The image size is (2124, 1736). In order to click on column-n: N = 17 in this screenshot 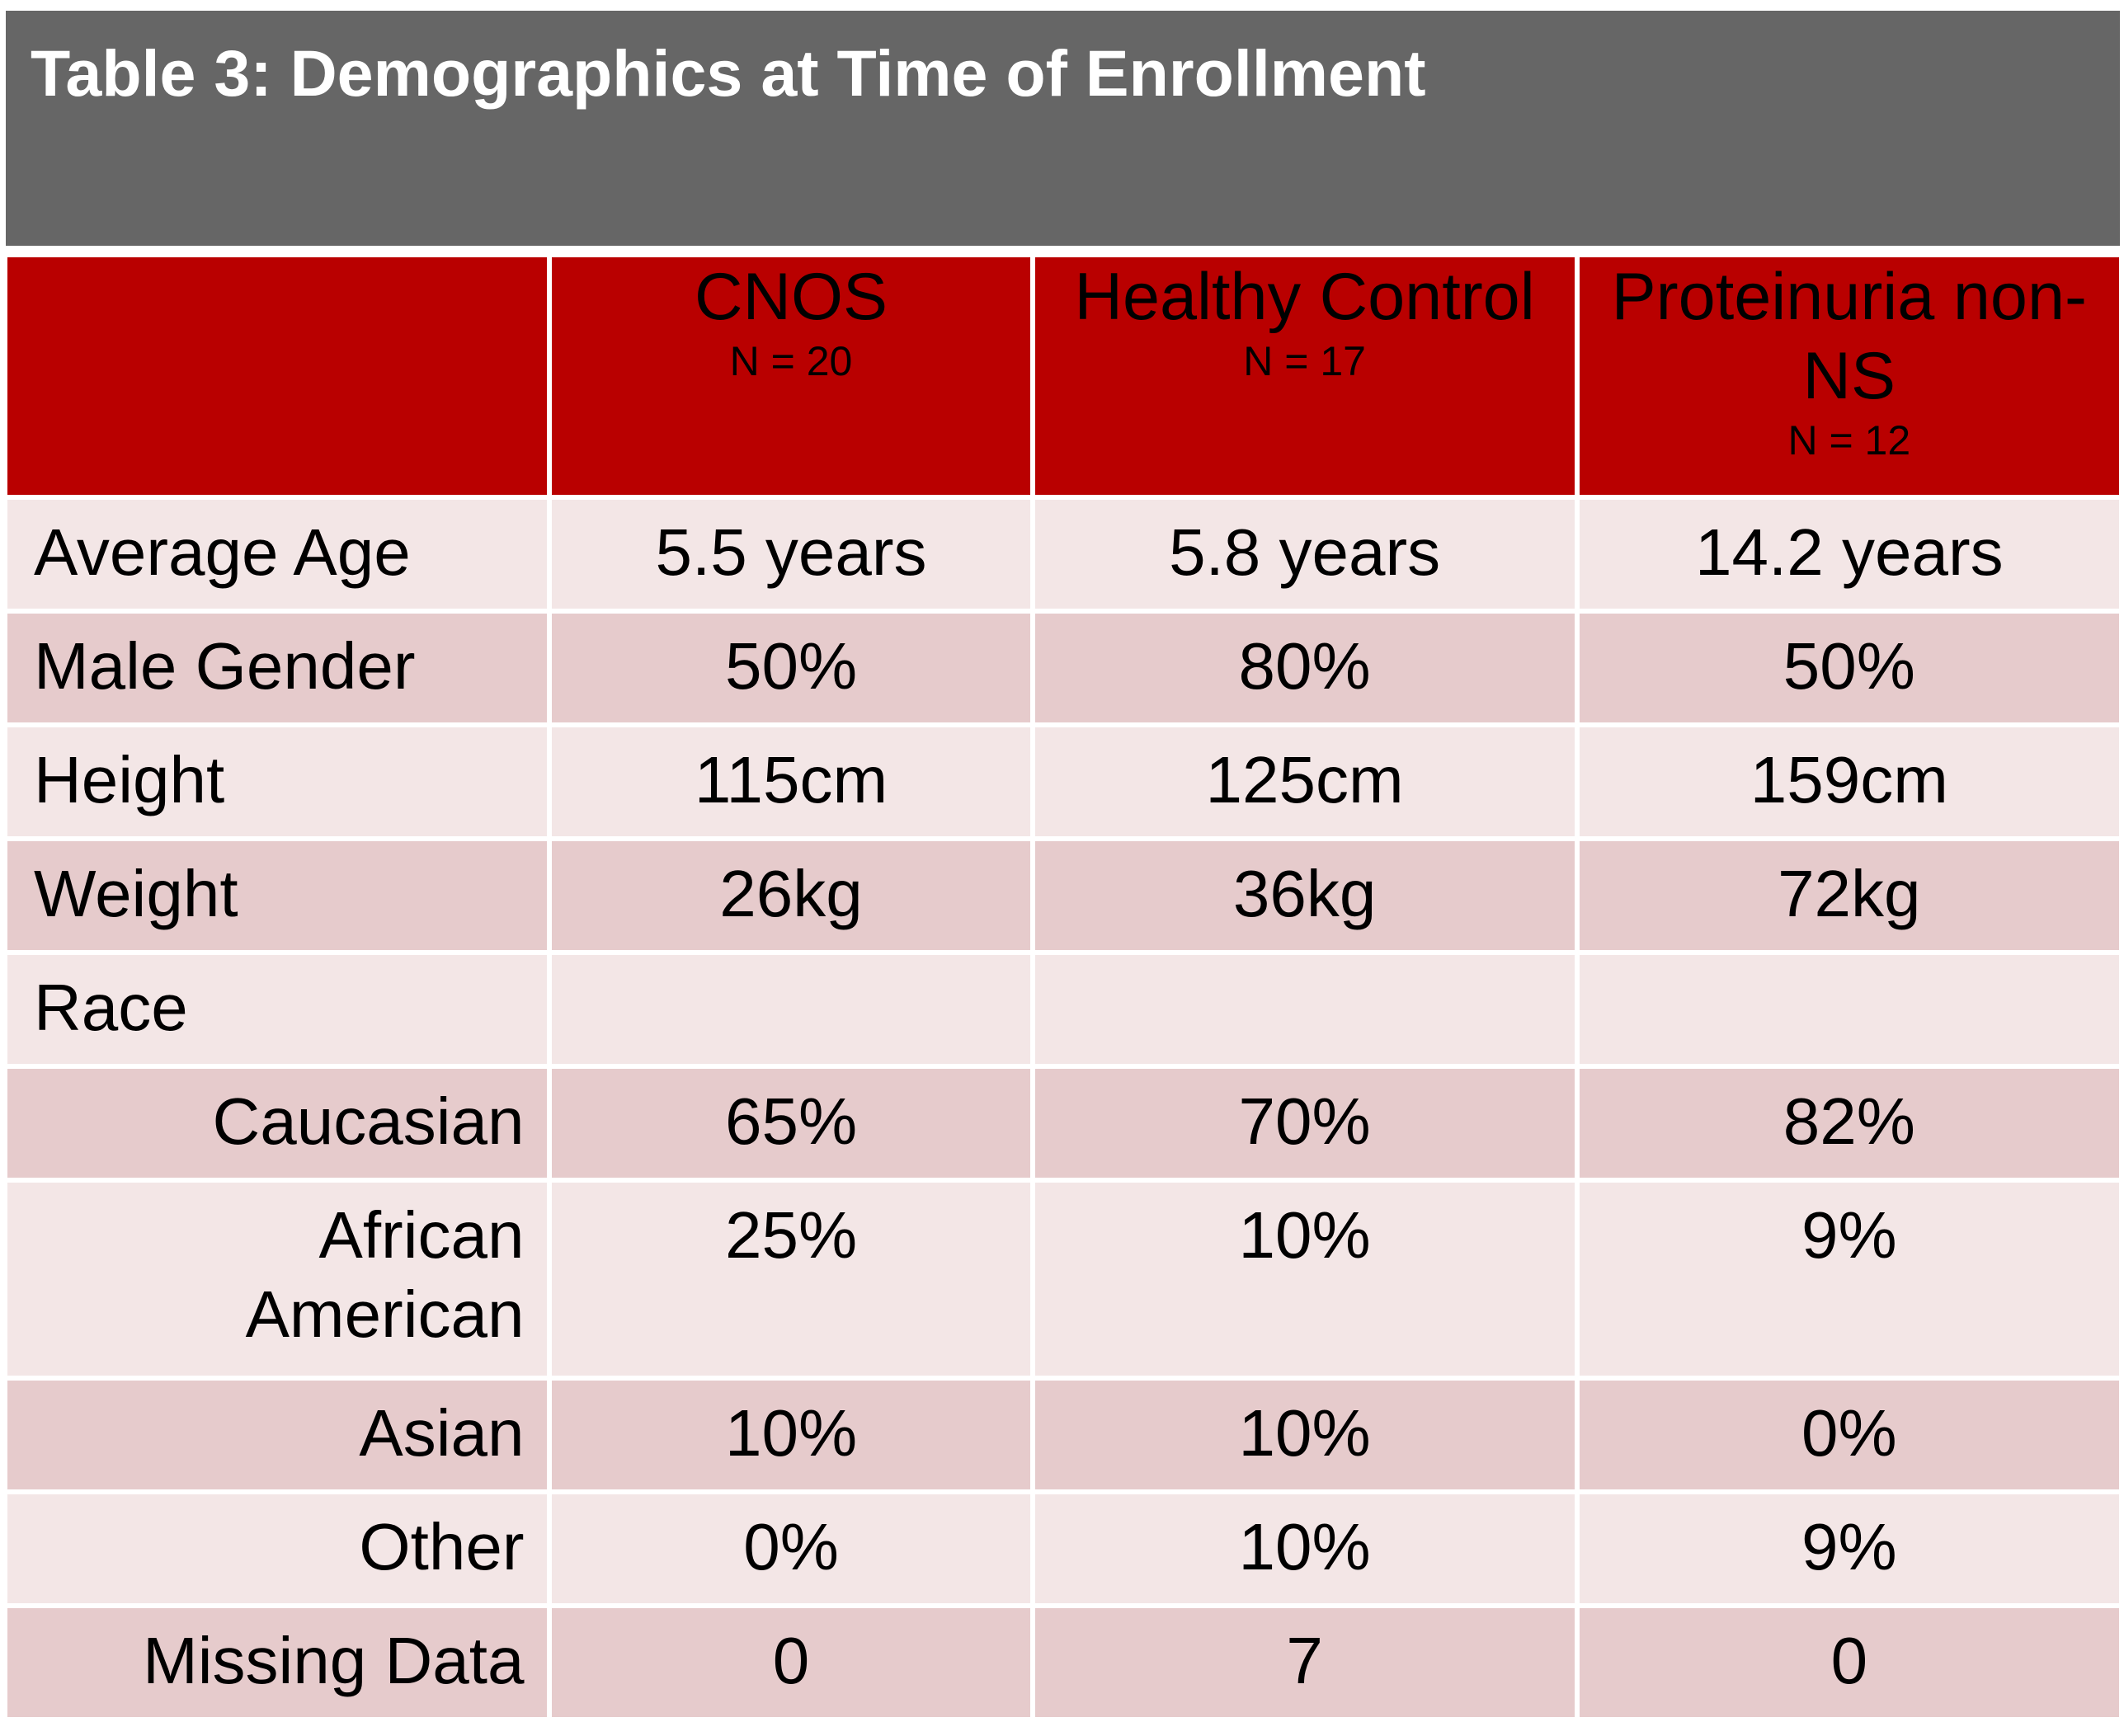, I will do `click(1304, 361)`.